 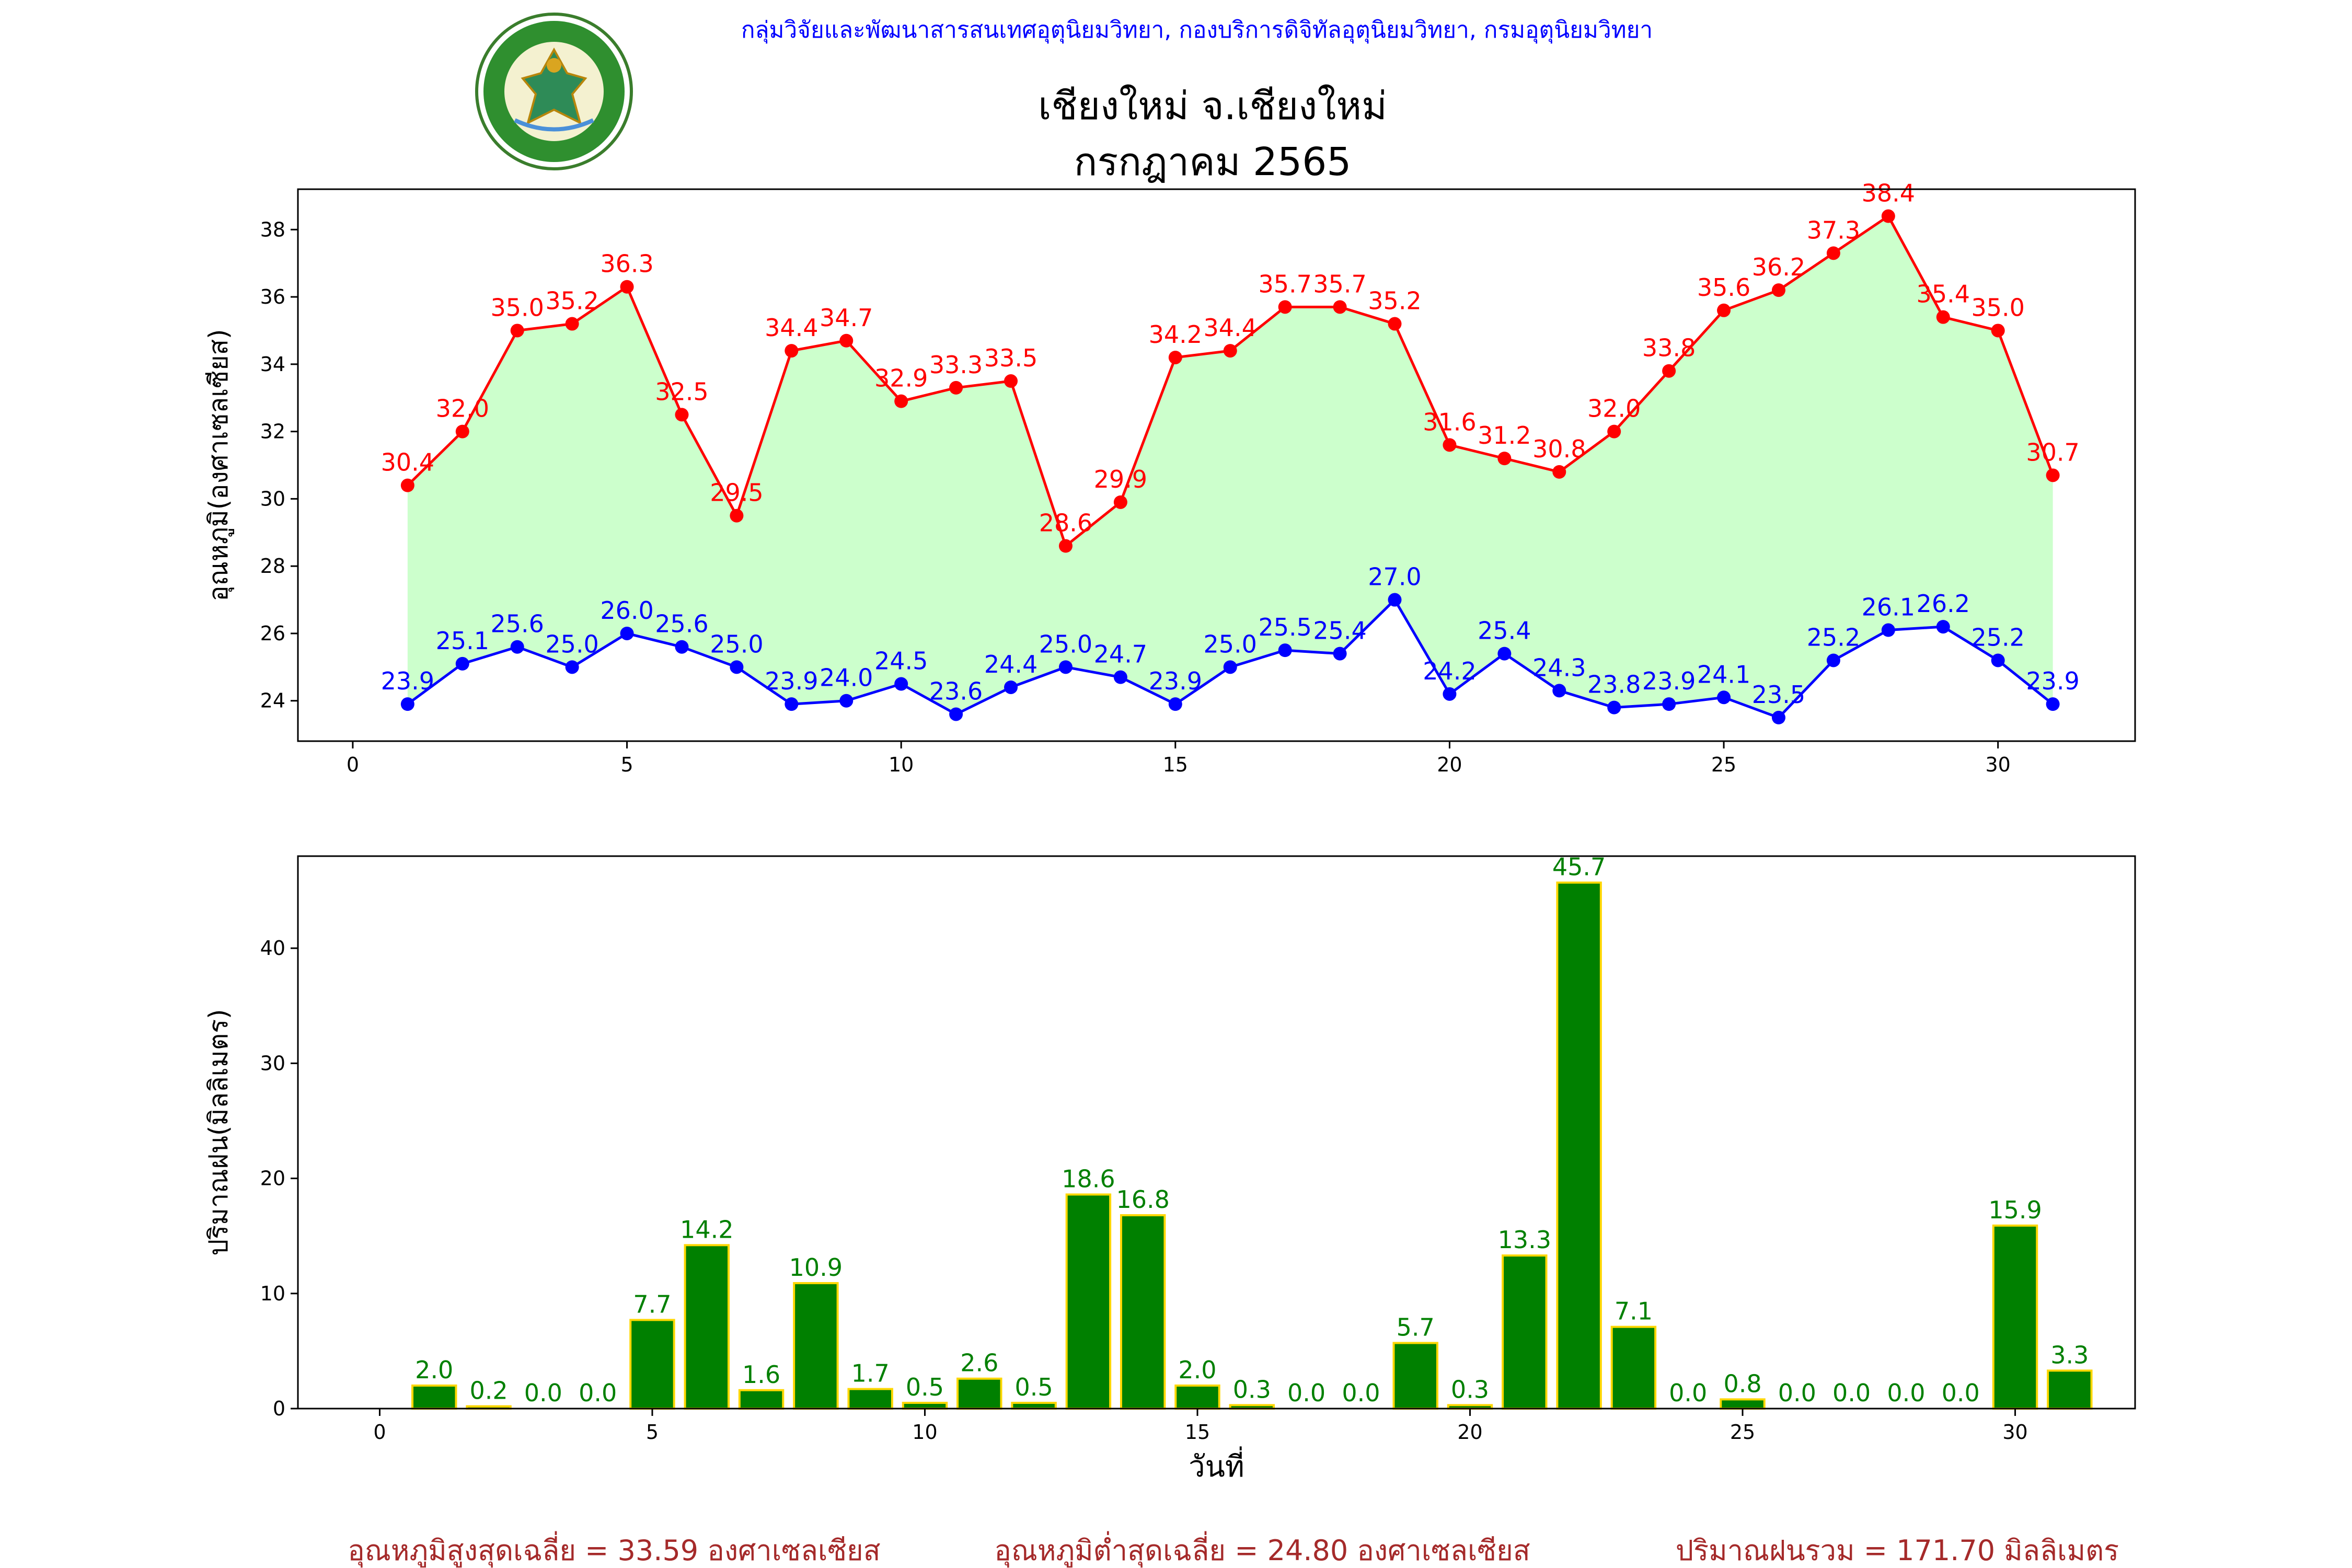 I want to click on min-temperature-label: 25.6, so click(x=681, y=624).